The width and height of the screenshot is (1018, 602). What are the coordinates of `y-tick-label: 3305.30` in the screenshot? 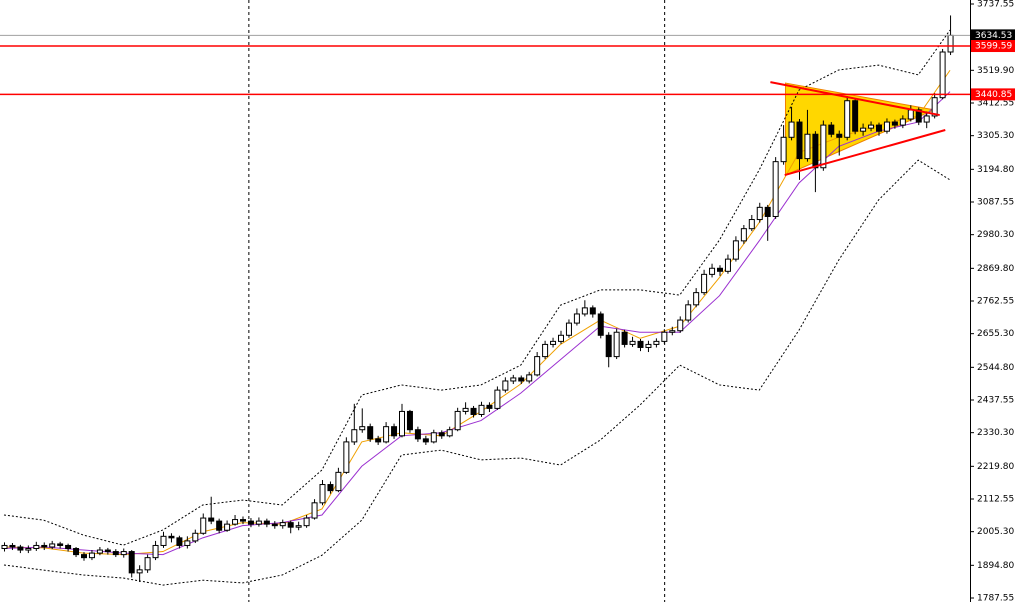 It's located at (995, 136).